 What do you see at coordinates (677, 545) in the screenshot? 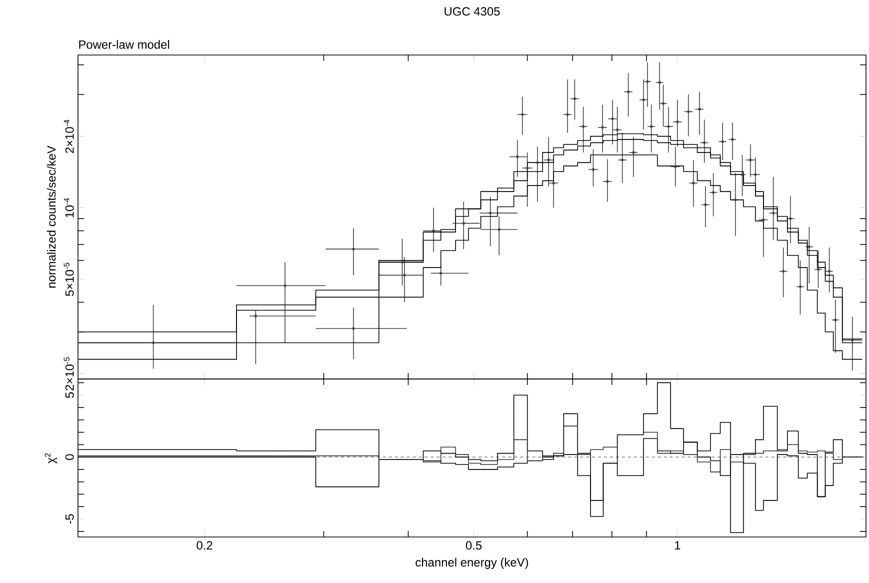
I see `x-tick-label: 1` at bounding box center [677, 545].